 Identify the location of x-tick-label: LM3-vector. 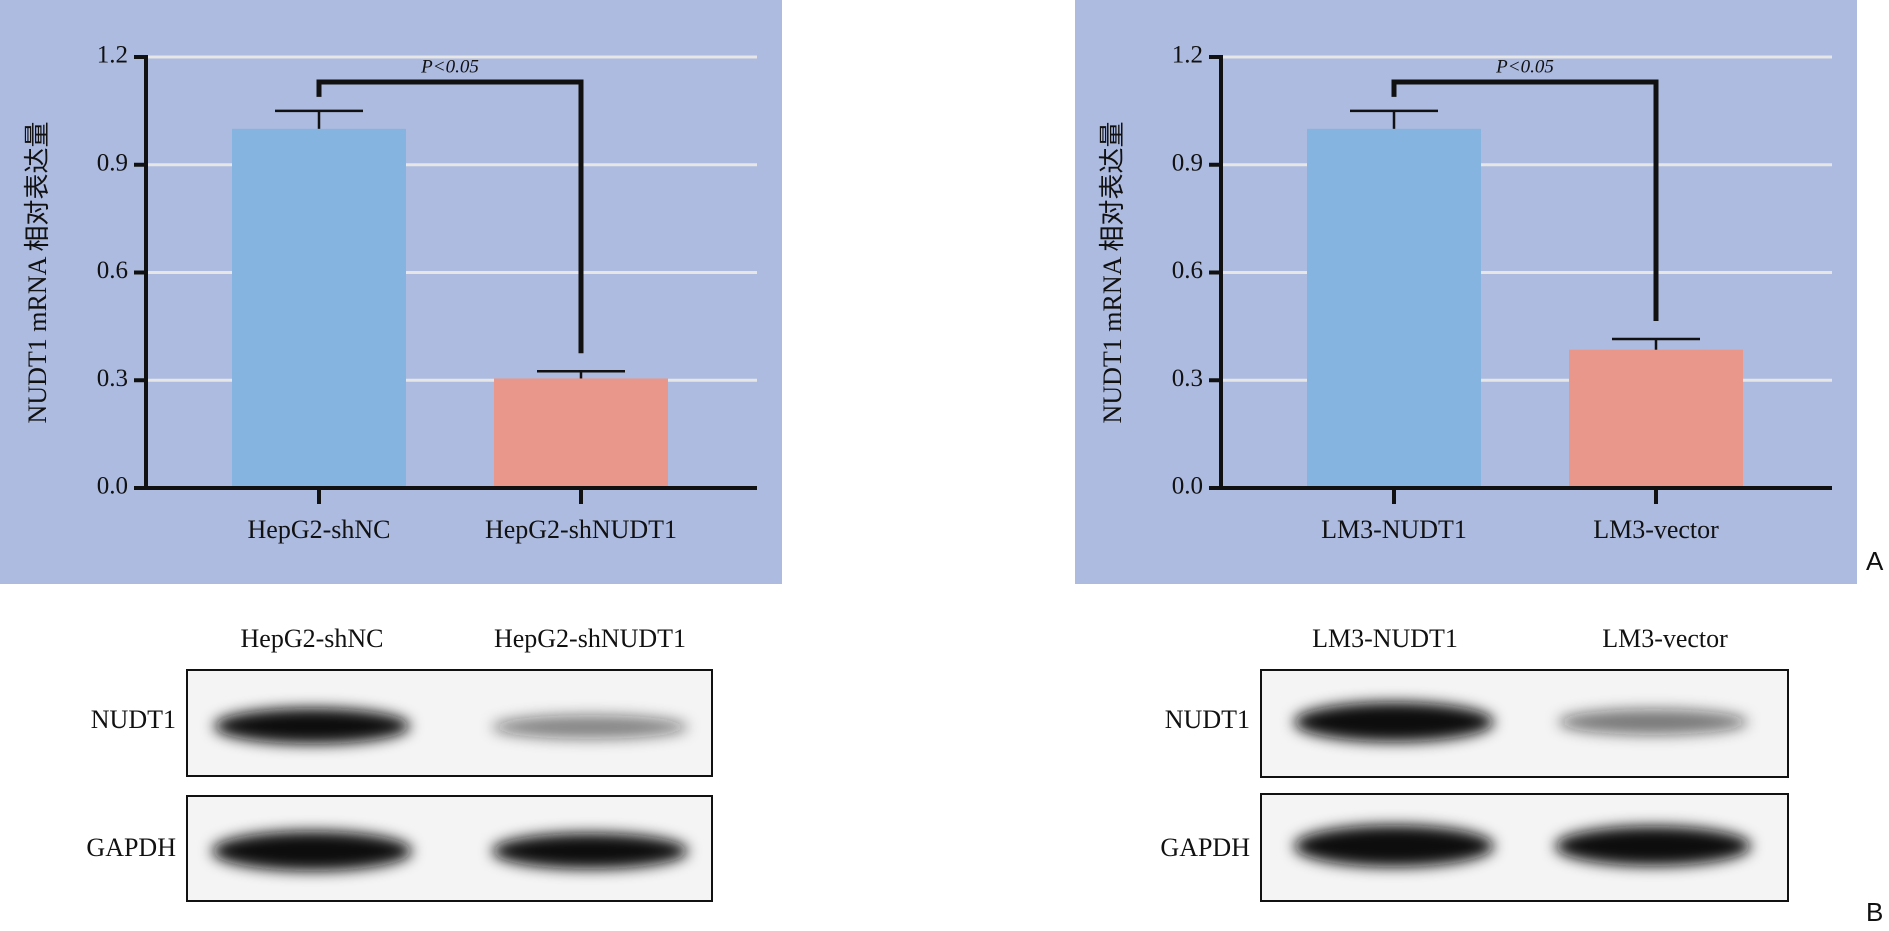
(1656, 529).